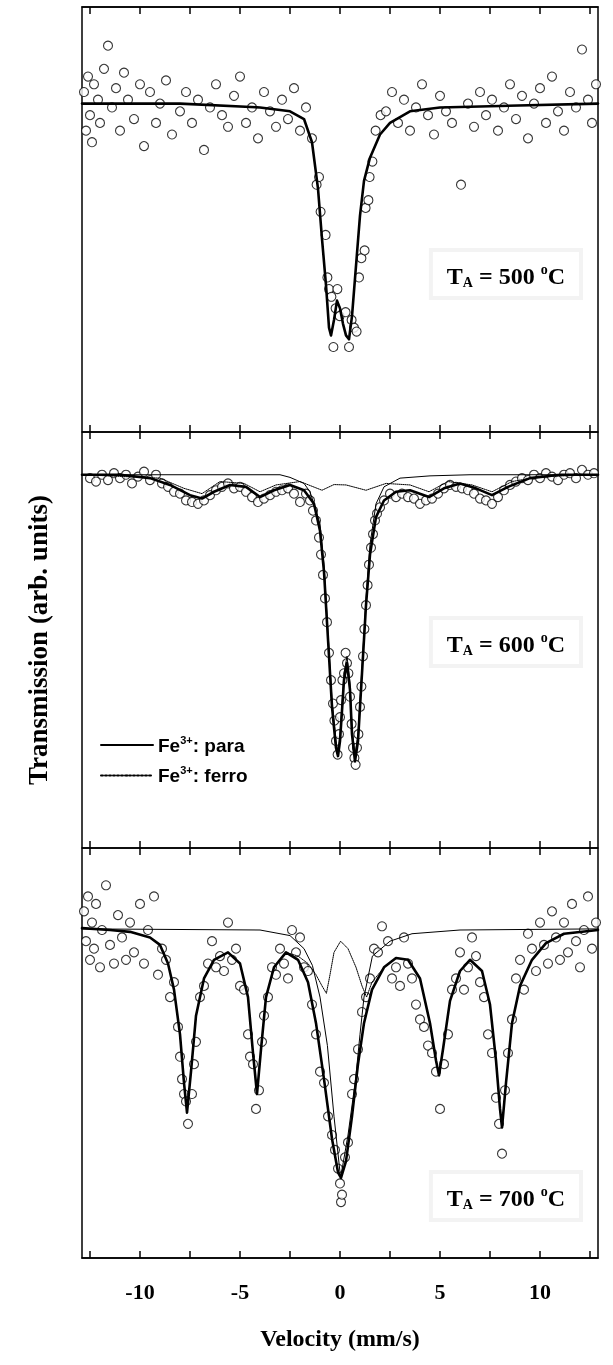 The image size is (613, 1365). What do you see at coordinates (38, 640) in the screenshot?
I see `y-axis-title: Transmission (arb. units)` at bounding box center [38, 640].